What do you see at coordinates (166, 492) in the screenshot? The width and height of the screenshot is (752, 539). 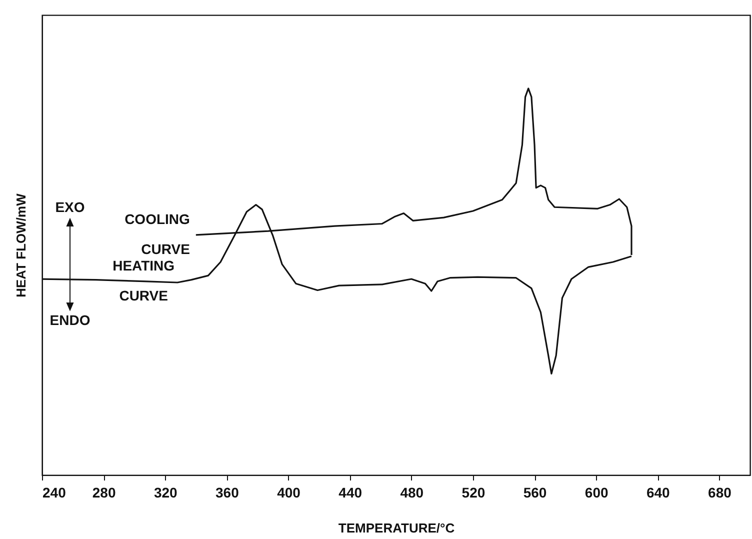 I see `x-tick-label: 320` at bounding box center [166, 492].